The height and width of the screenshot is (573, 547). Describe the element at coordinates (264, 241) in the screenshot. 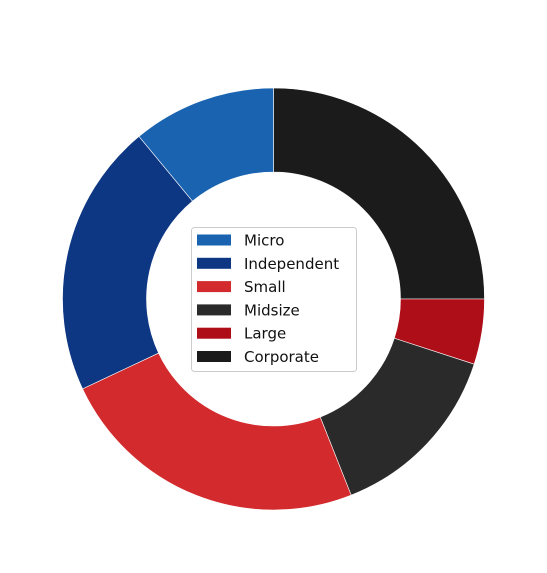

I see `legend-label-micro: Micro` at that location.